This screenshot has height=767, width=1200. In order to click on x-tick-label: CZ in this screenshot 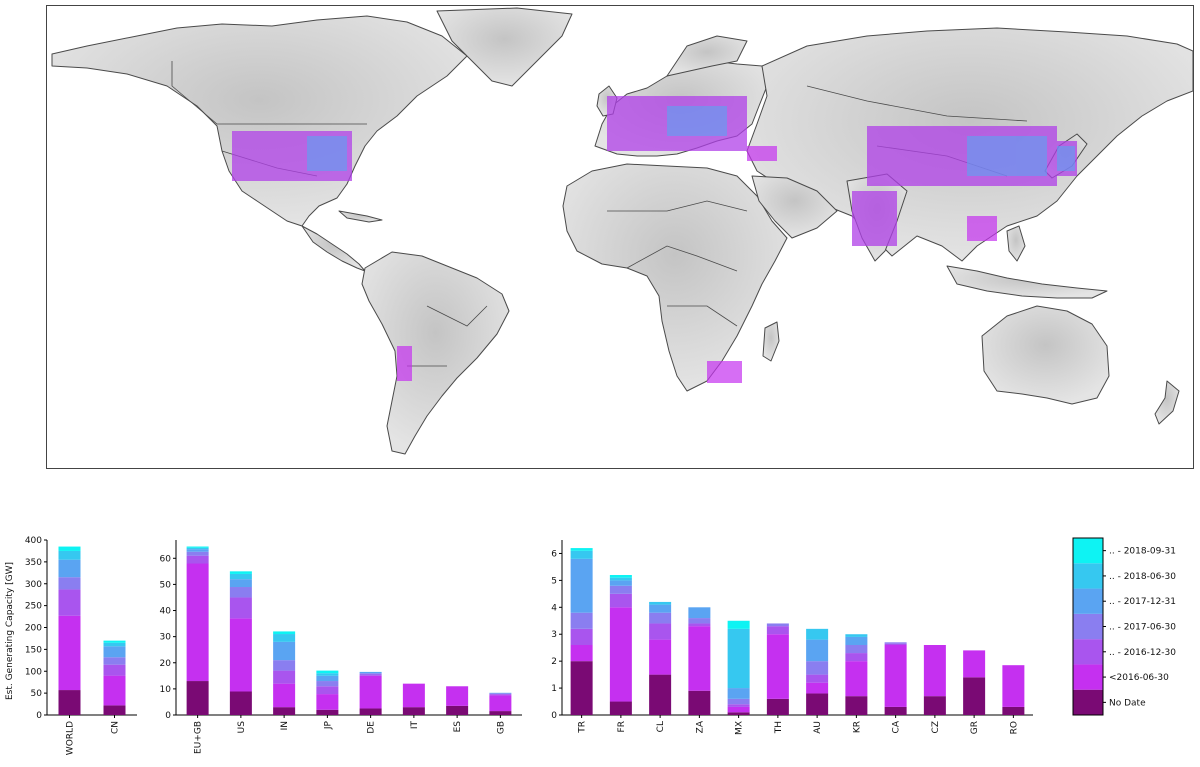, I will do `click(936, 727)`.